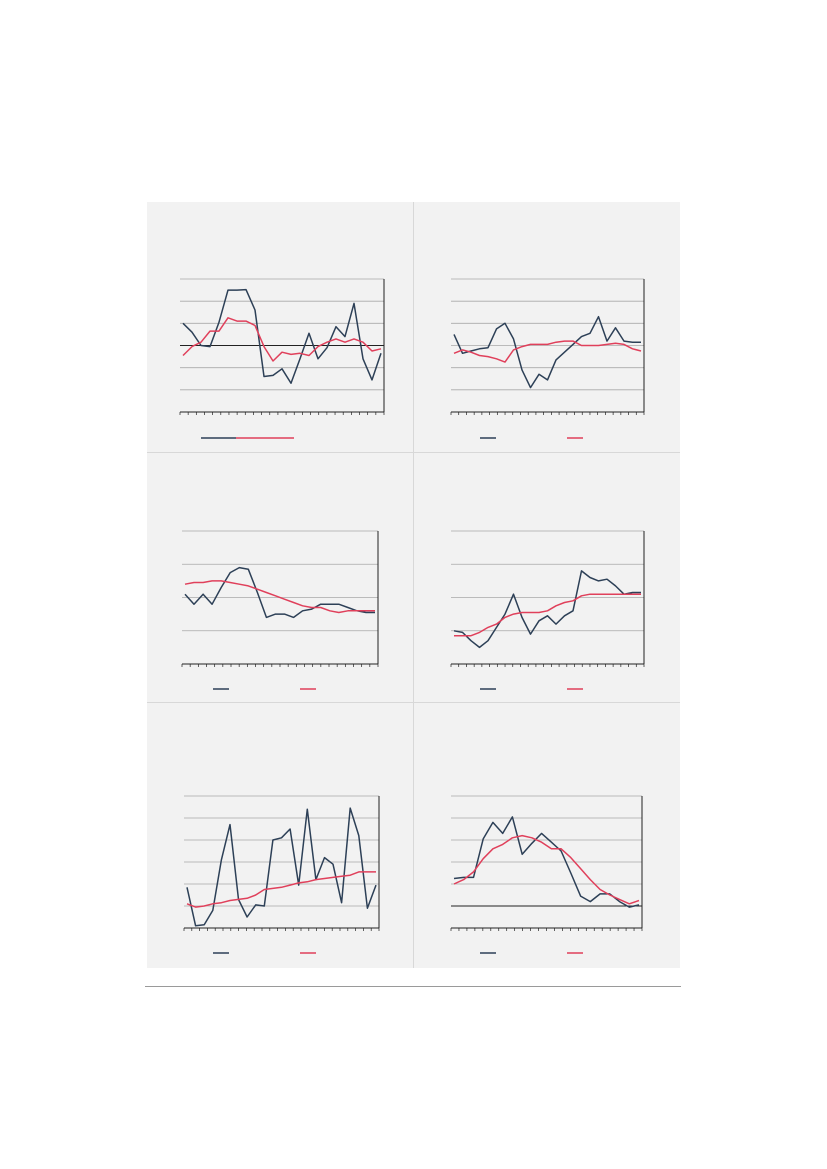 The width and height of the screenshot is (827, 1169). Describe the element at coordinates (413, 986) in the screenshot. I see `footer-rule` at that location.